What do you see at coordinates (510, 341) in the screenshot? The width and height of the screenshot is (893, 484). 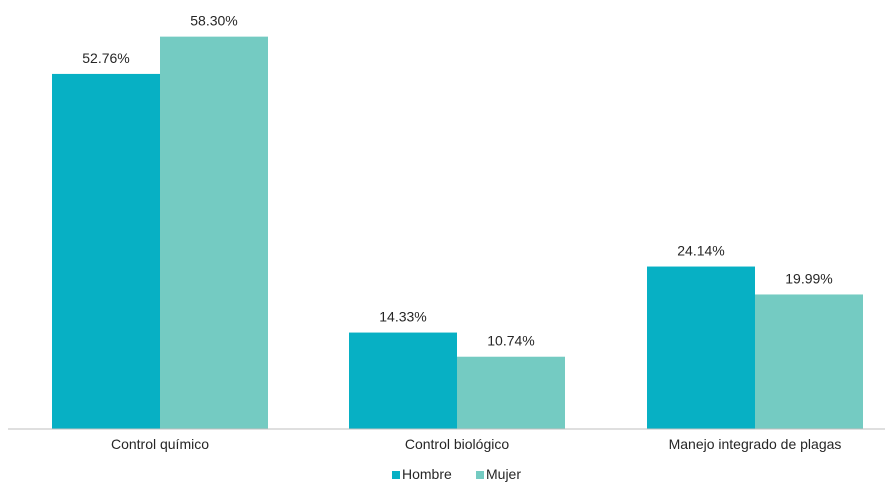 I see `value-label-mujer-control-biologico: 10.74%` at bounding box center [510, 341].